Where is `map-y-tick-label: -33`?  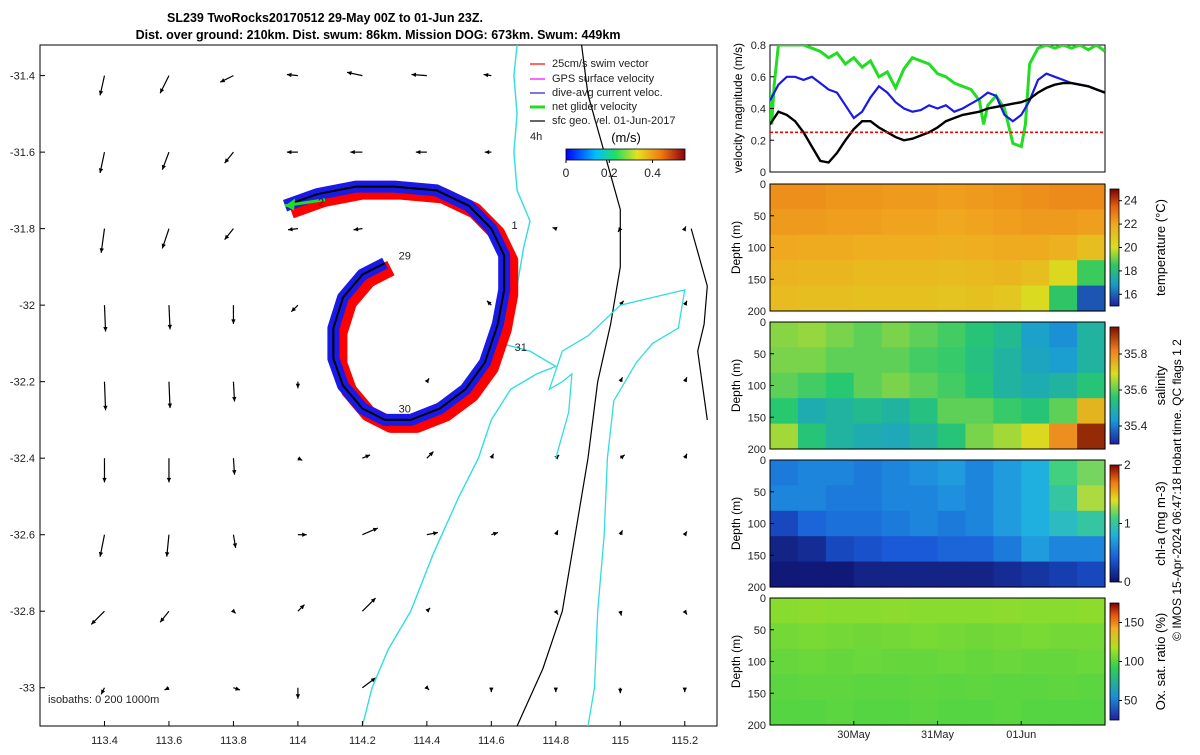
map-y-tick-label: -33 is located at coordinates (27, 689).